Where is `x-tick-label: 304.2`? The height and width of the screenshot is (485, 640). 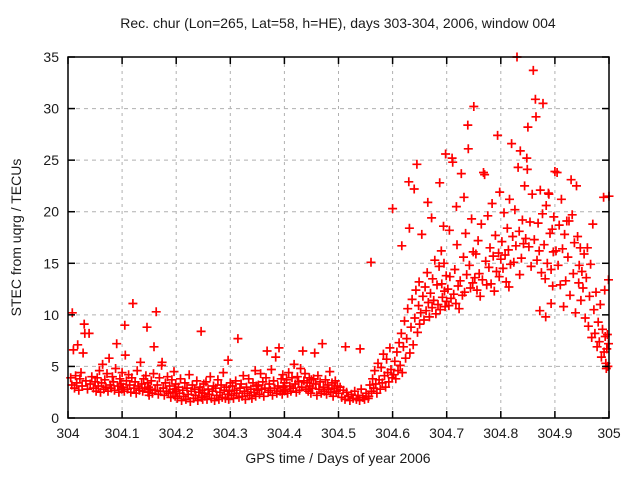
x-tick-label: 304.2 is located at coordinates (176, 433).